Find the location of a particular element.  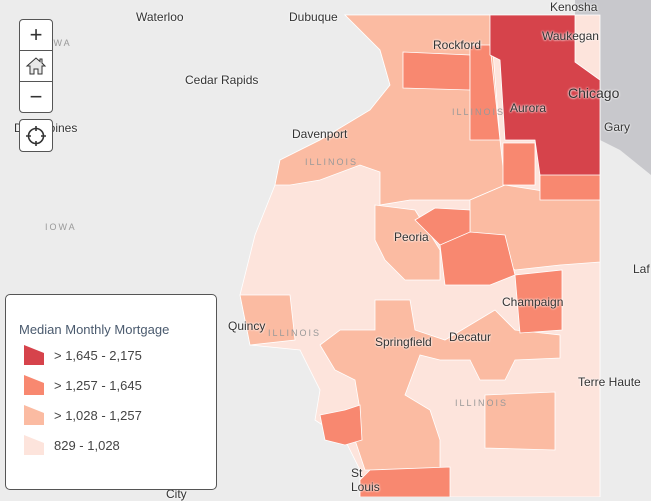

locate-icon is located at coordinates (36, 135).